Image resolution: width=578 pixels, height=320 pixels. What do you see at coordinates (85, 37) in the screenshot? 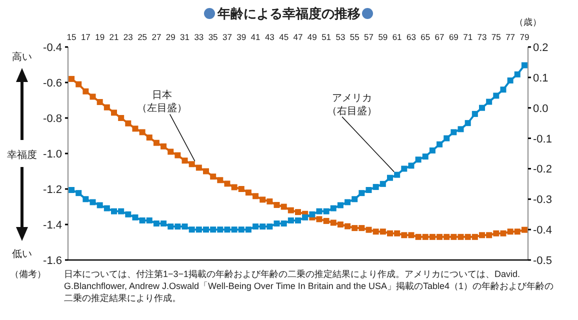
I see `x-tick-label: 17` at bounding box center [85, 37].